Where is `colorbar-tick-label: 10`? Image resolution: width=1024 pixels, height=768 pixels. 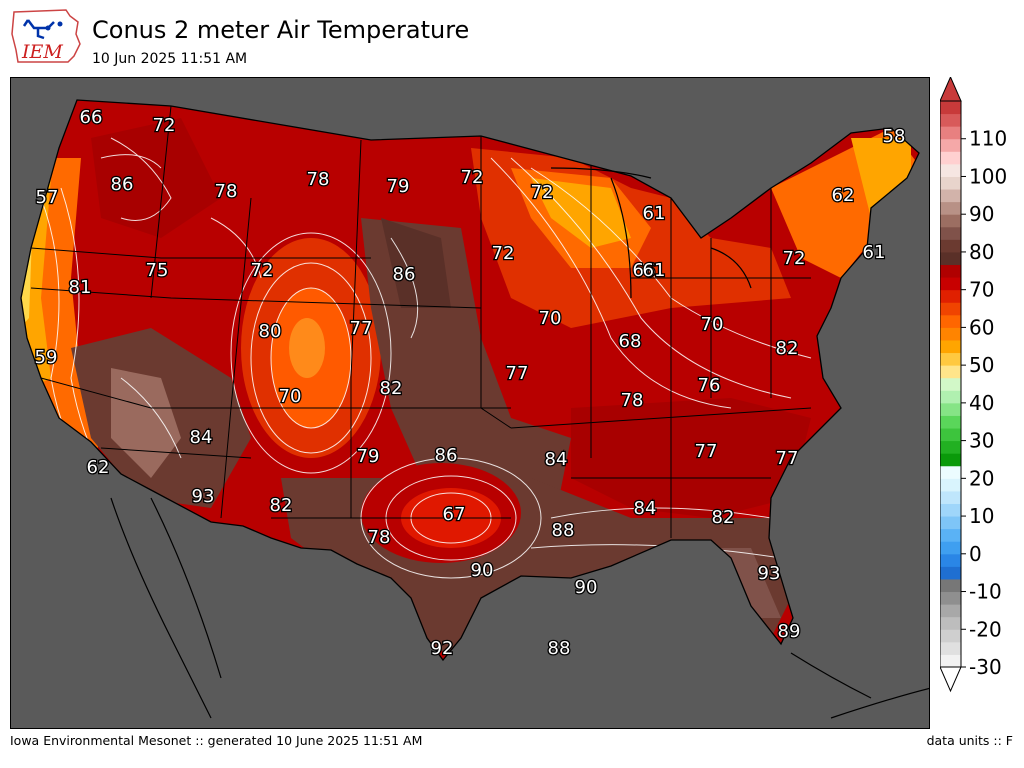 colorbar-tick-label: 10 is located at coordinates (981, 516).